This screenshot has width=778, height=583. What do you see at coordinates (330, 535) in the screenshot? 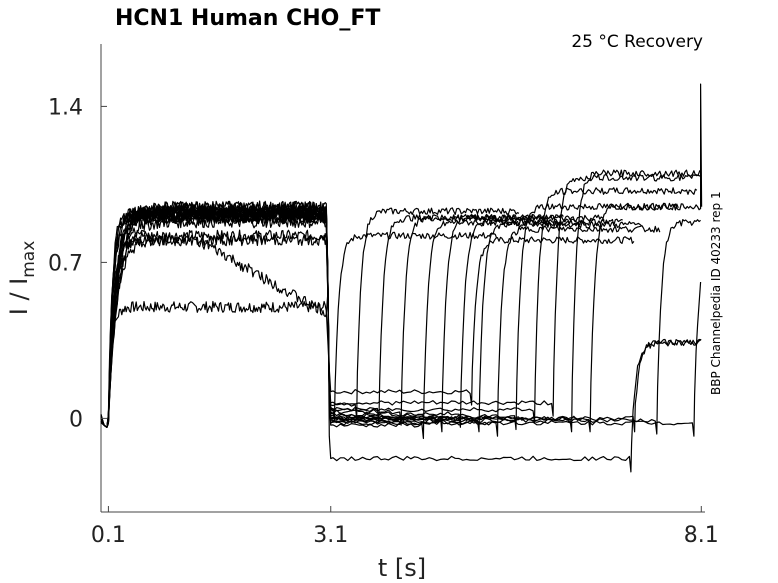
I see `x-tick-label: 3.1` at bounding box center [330, 535].